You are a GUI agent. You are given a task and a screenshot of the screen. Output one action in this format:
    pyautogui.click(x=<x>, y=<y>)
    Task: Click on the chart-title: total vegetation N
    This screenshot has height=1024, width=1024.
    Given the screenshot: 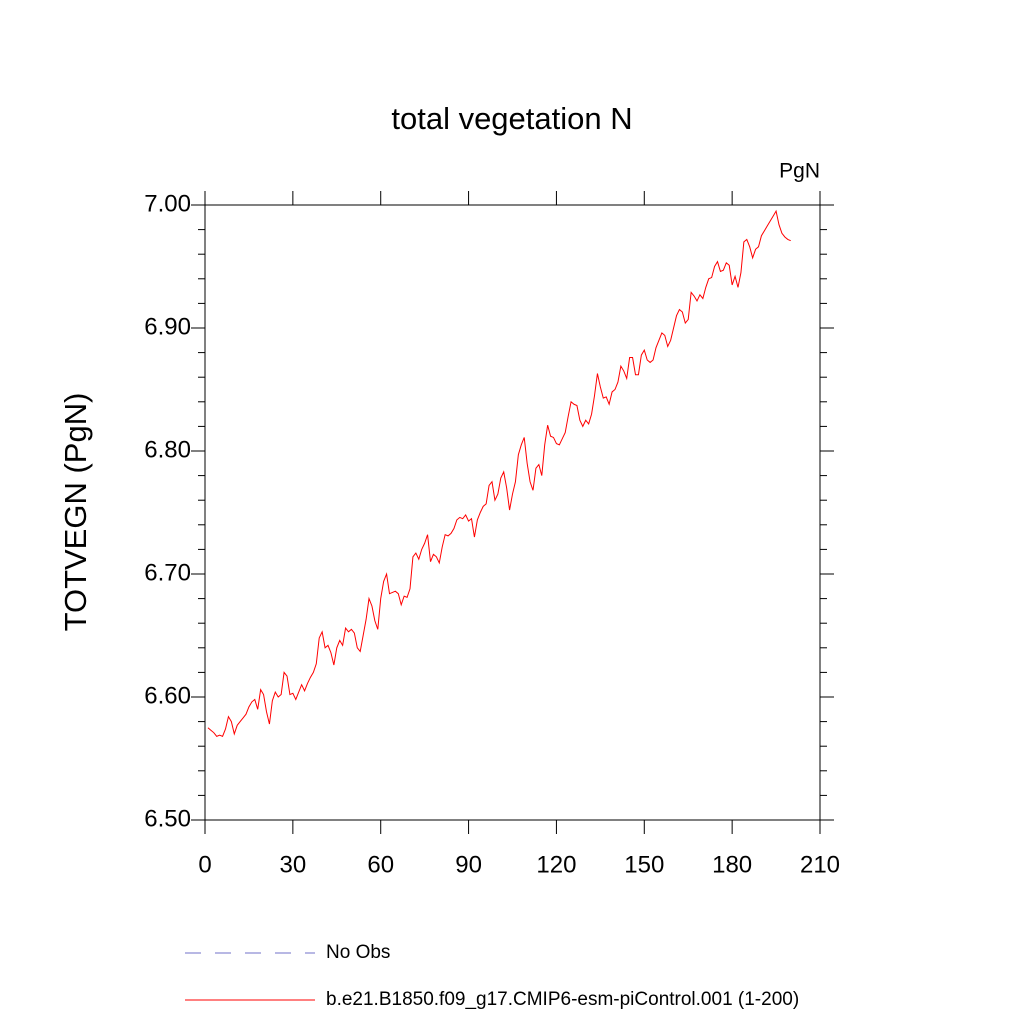 What is the action you would take?
    pyautogui.click(x=511, y=118)
    